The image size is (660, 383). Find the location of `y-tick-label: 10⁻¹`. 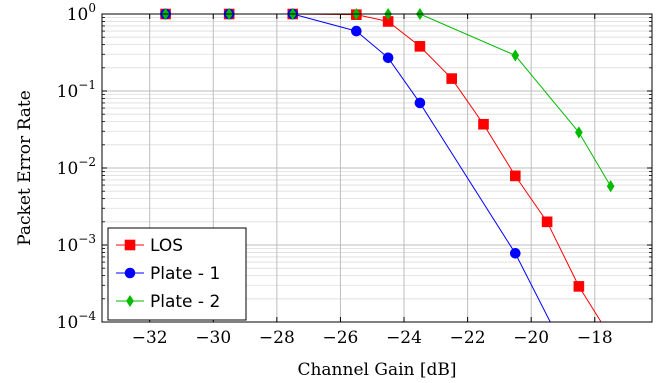

y-tick-label: 10⁻¹ is located at coordinates (76, 90).